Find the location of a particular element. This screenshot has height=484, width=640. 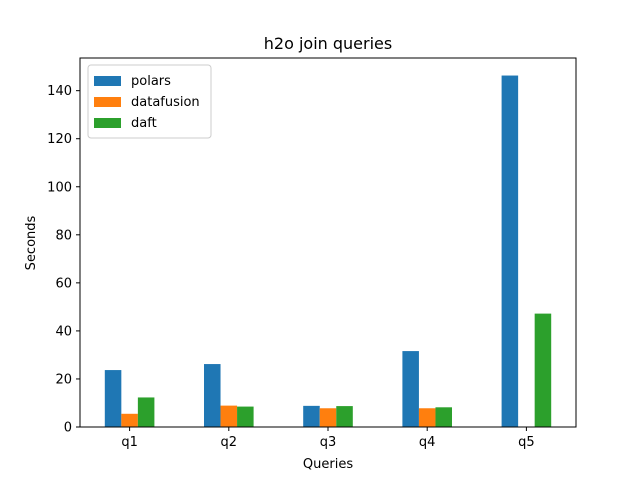

bar-polars-q4 is located at coordinates (410, 389).